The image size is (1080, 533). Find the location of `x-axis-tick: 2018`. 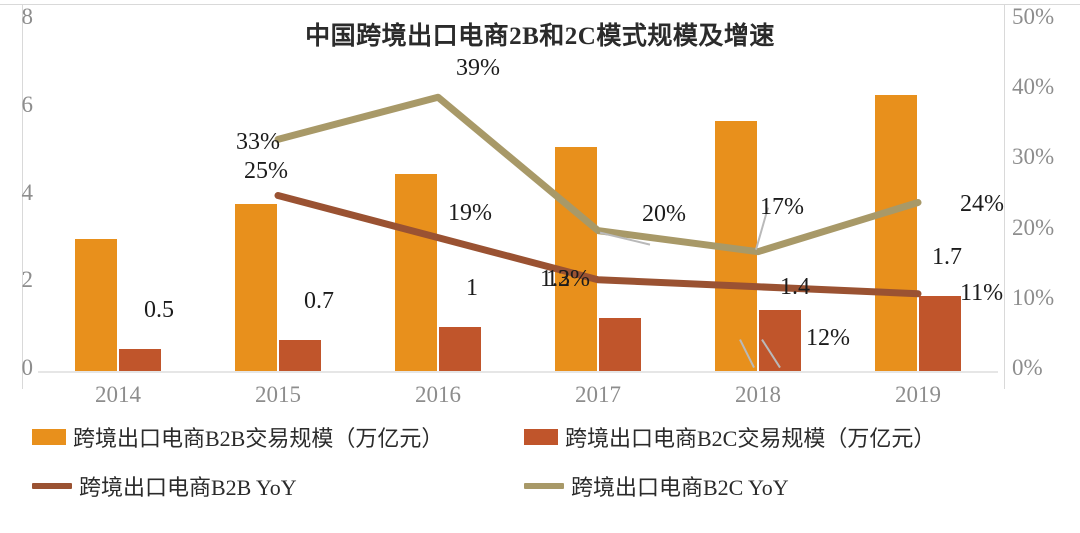

x-axis-tick: 2018 is located at coordinates (758, 394).